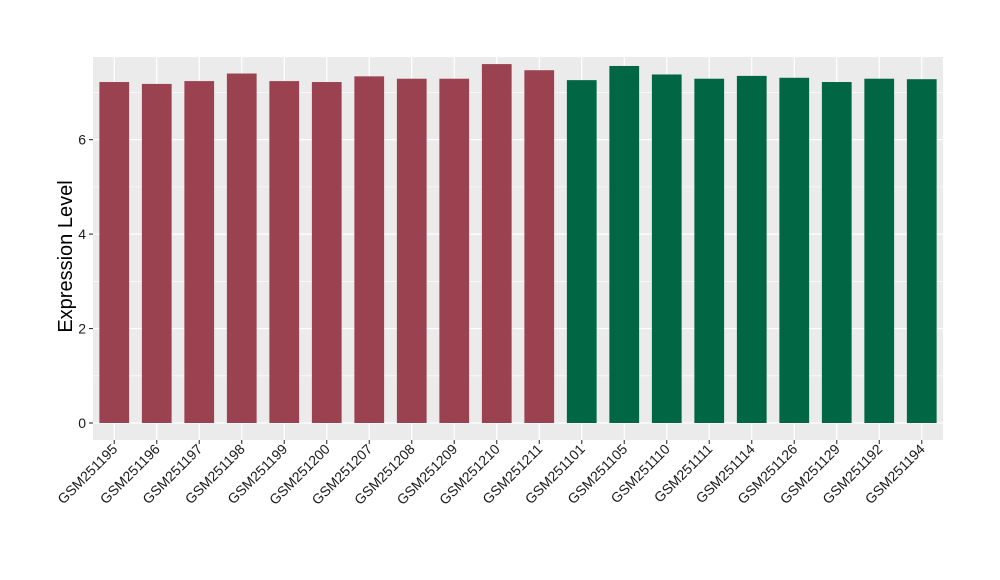  I want to click on bar-GSM251199, so click(284, 252).